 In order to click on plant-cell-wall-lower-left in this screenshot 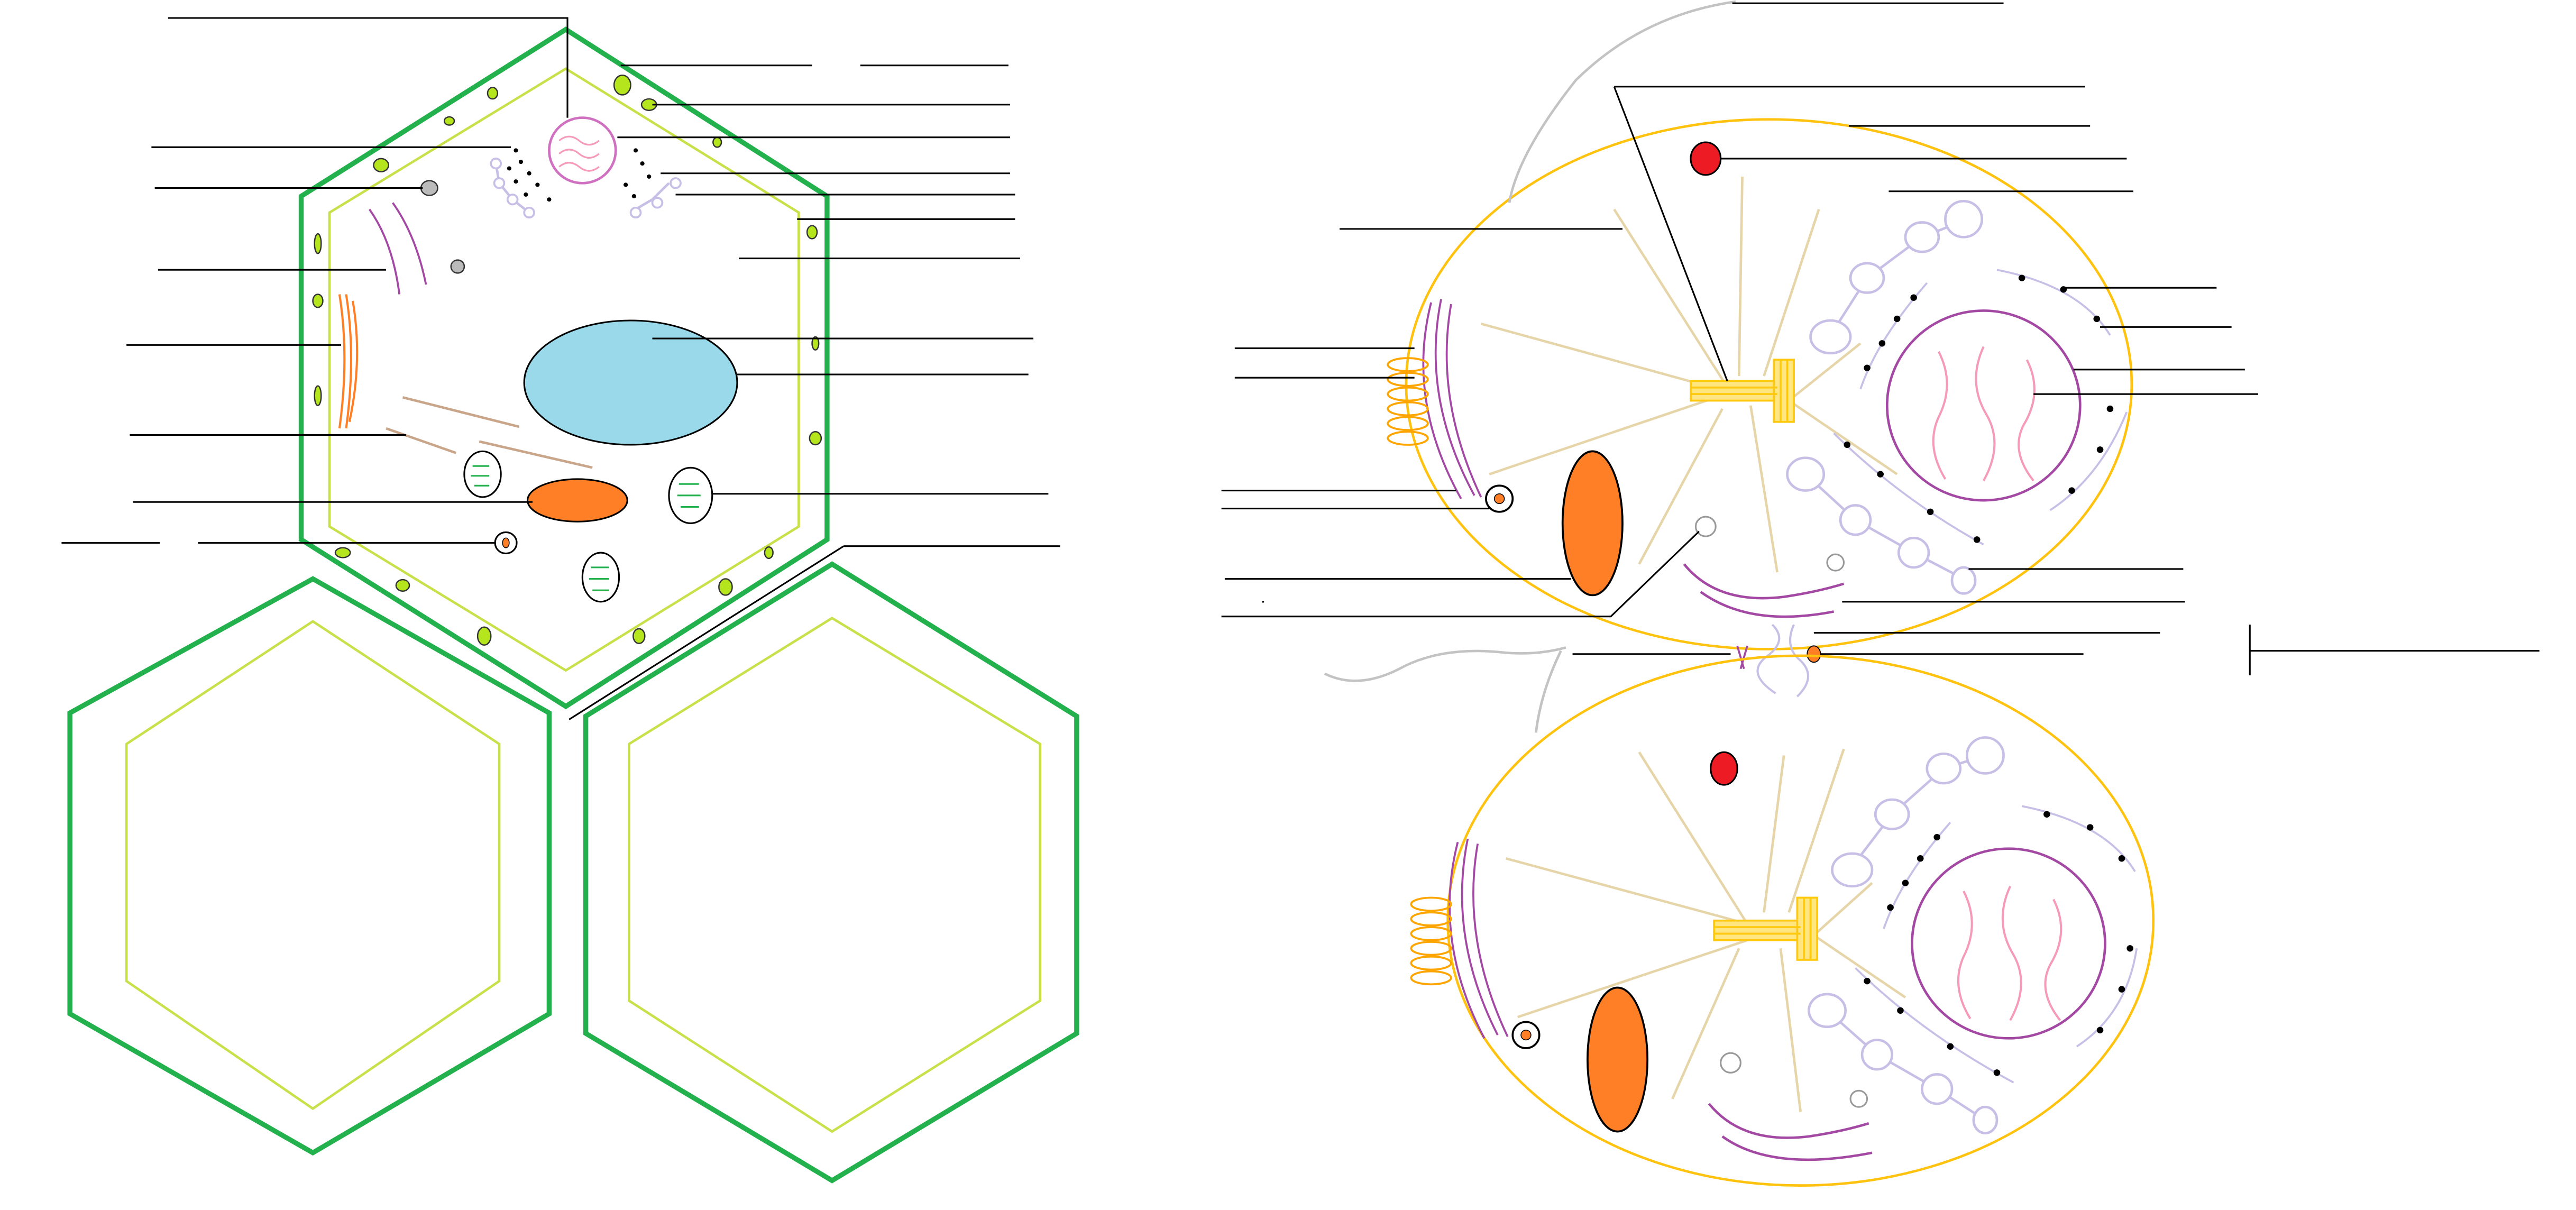, I will do `click(309, 866)`.